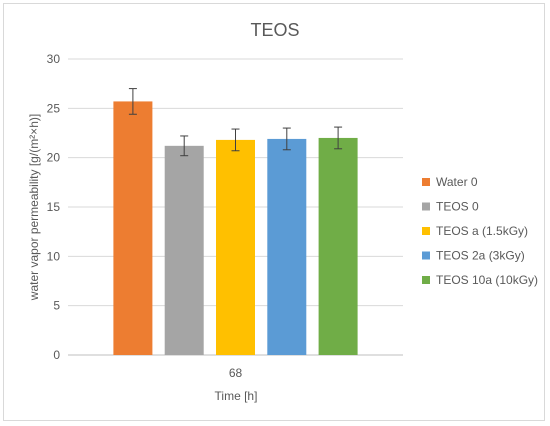  I want to click on chart-title: TEOS, so click(274, 30).